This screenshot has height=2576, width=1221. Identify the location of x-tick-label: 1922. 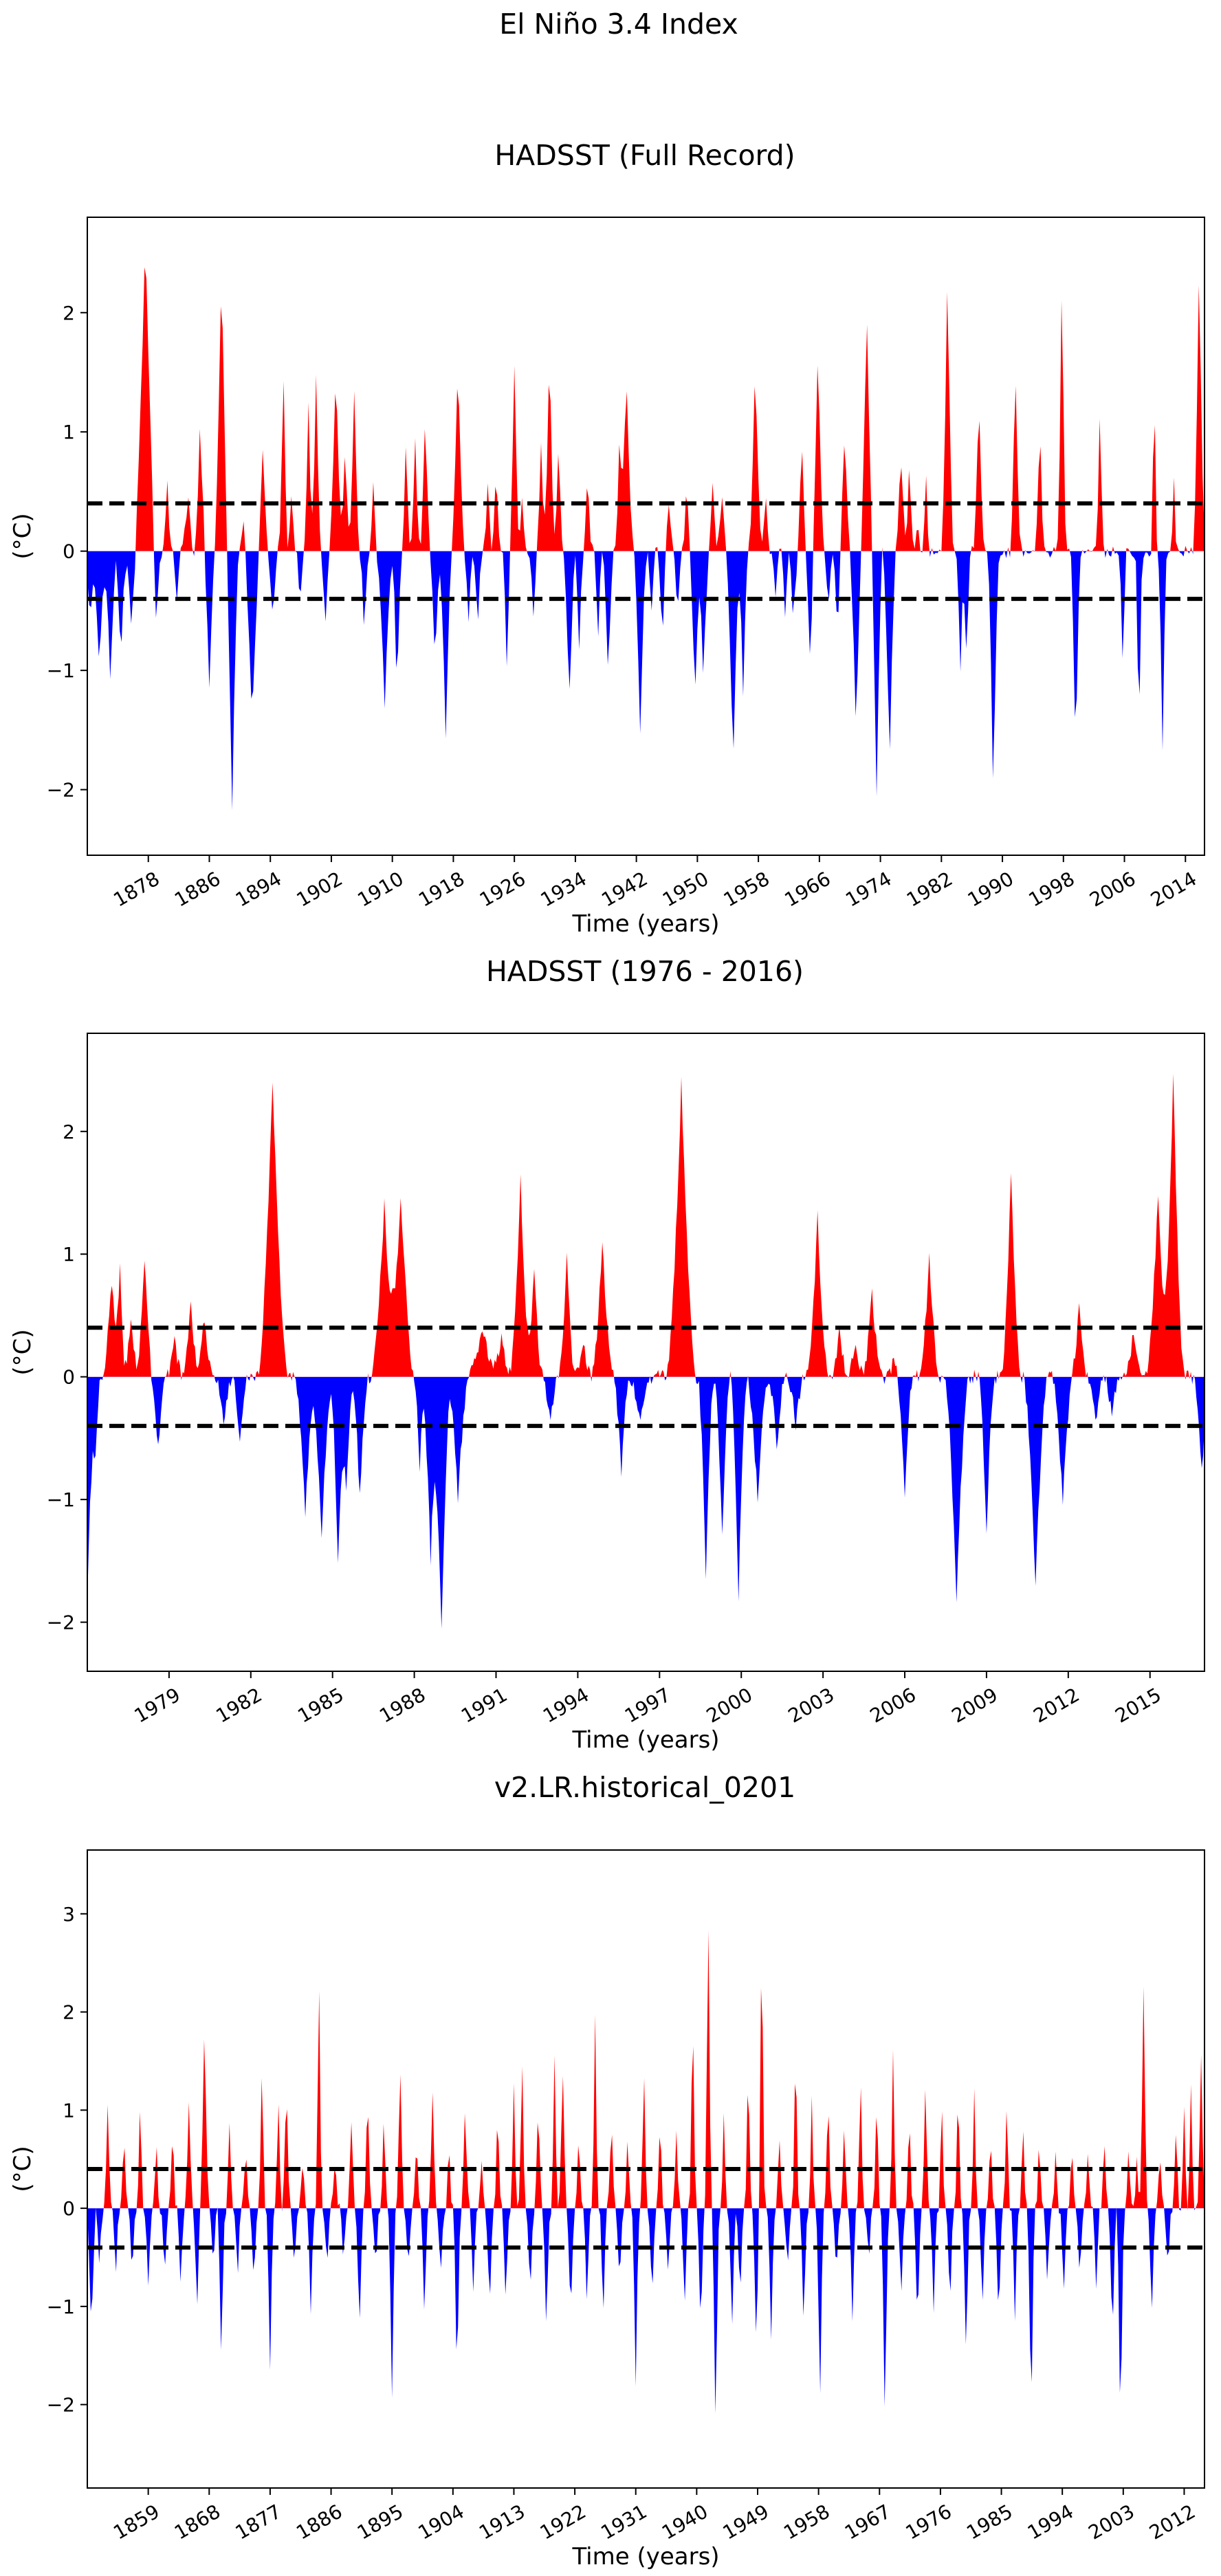
(563, 2522).